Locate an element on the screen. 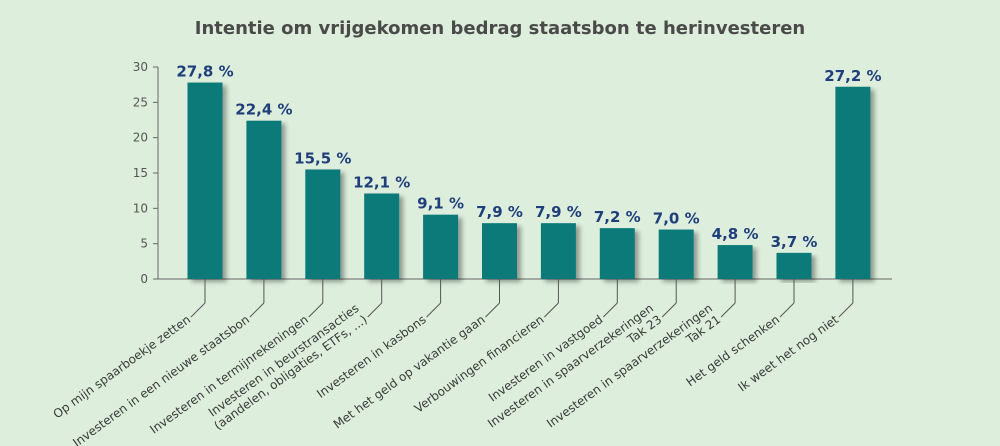  data-label: 15,5 % is located at coordinates (322, 158).